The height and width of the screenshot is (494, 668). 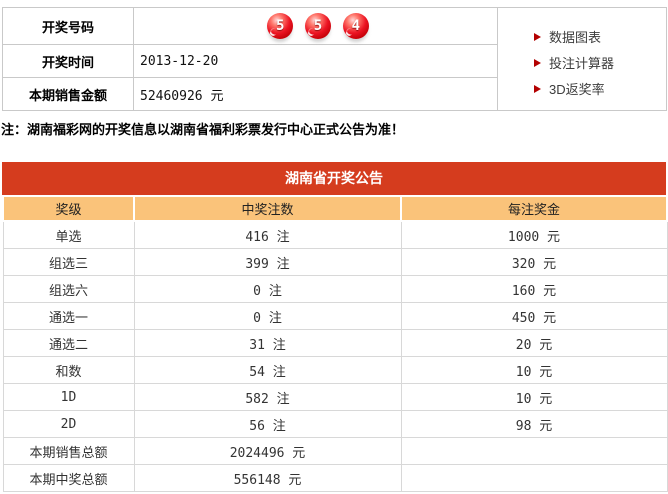 What do you see at coordinates (534, 208) in the screenshot?
I see `col-header-prize-per-bet: 每注奖金` at bounding box center [534, 208].